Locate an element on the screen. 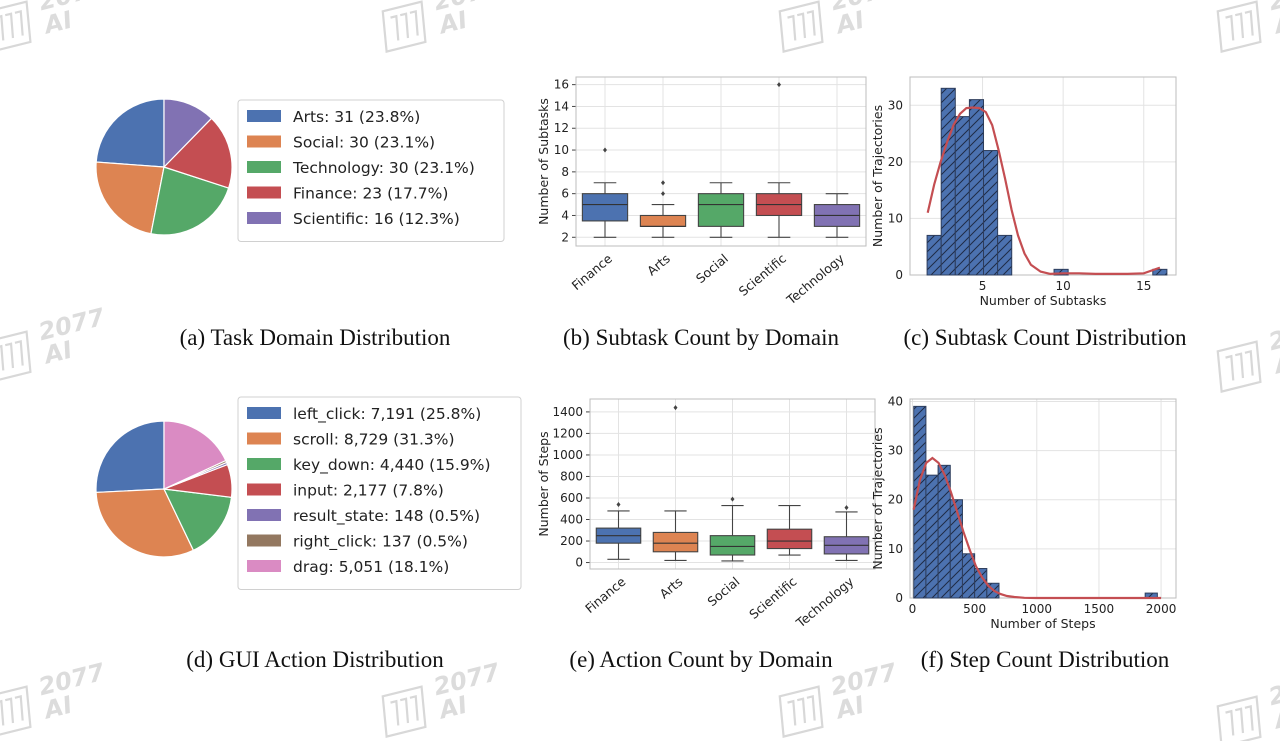  x-tick-label: 5 is located at coordinates (983, 286).